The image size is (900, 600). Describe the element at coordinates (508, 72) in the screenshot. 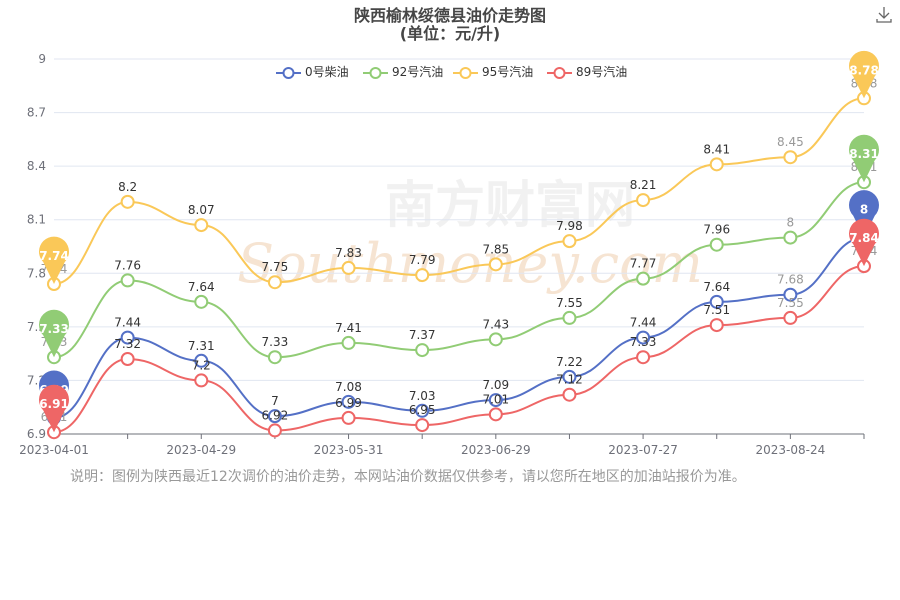

I see `legend-label: 95号汽油` at that location.